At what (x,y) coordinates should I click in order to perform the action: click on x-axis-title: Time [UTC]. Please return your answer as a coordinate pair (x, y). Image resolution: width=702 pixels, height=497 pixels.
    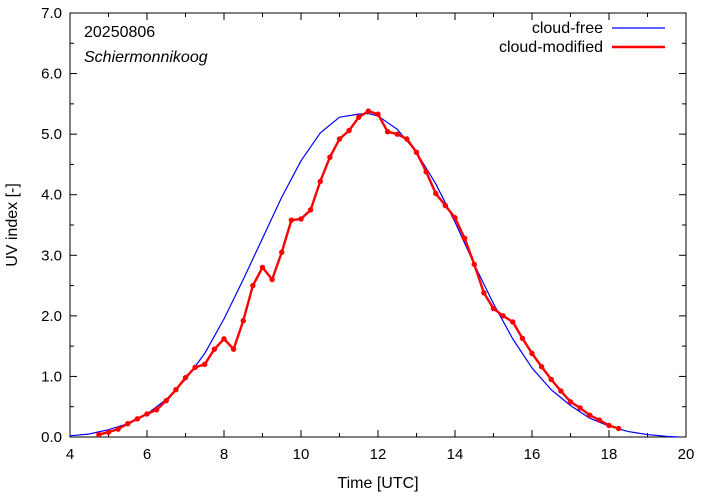
    Looking at the image, I should click on (377, 483).